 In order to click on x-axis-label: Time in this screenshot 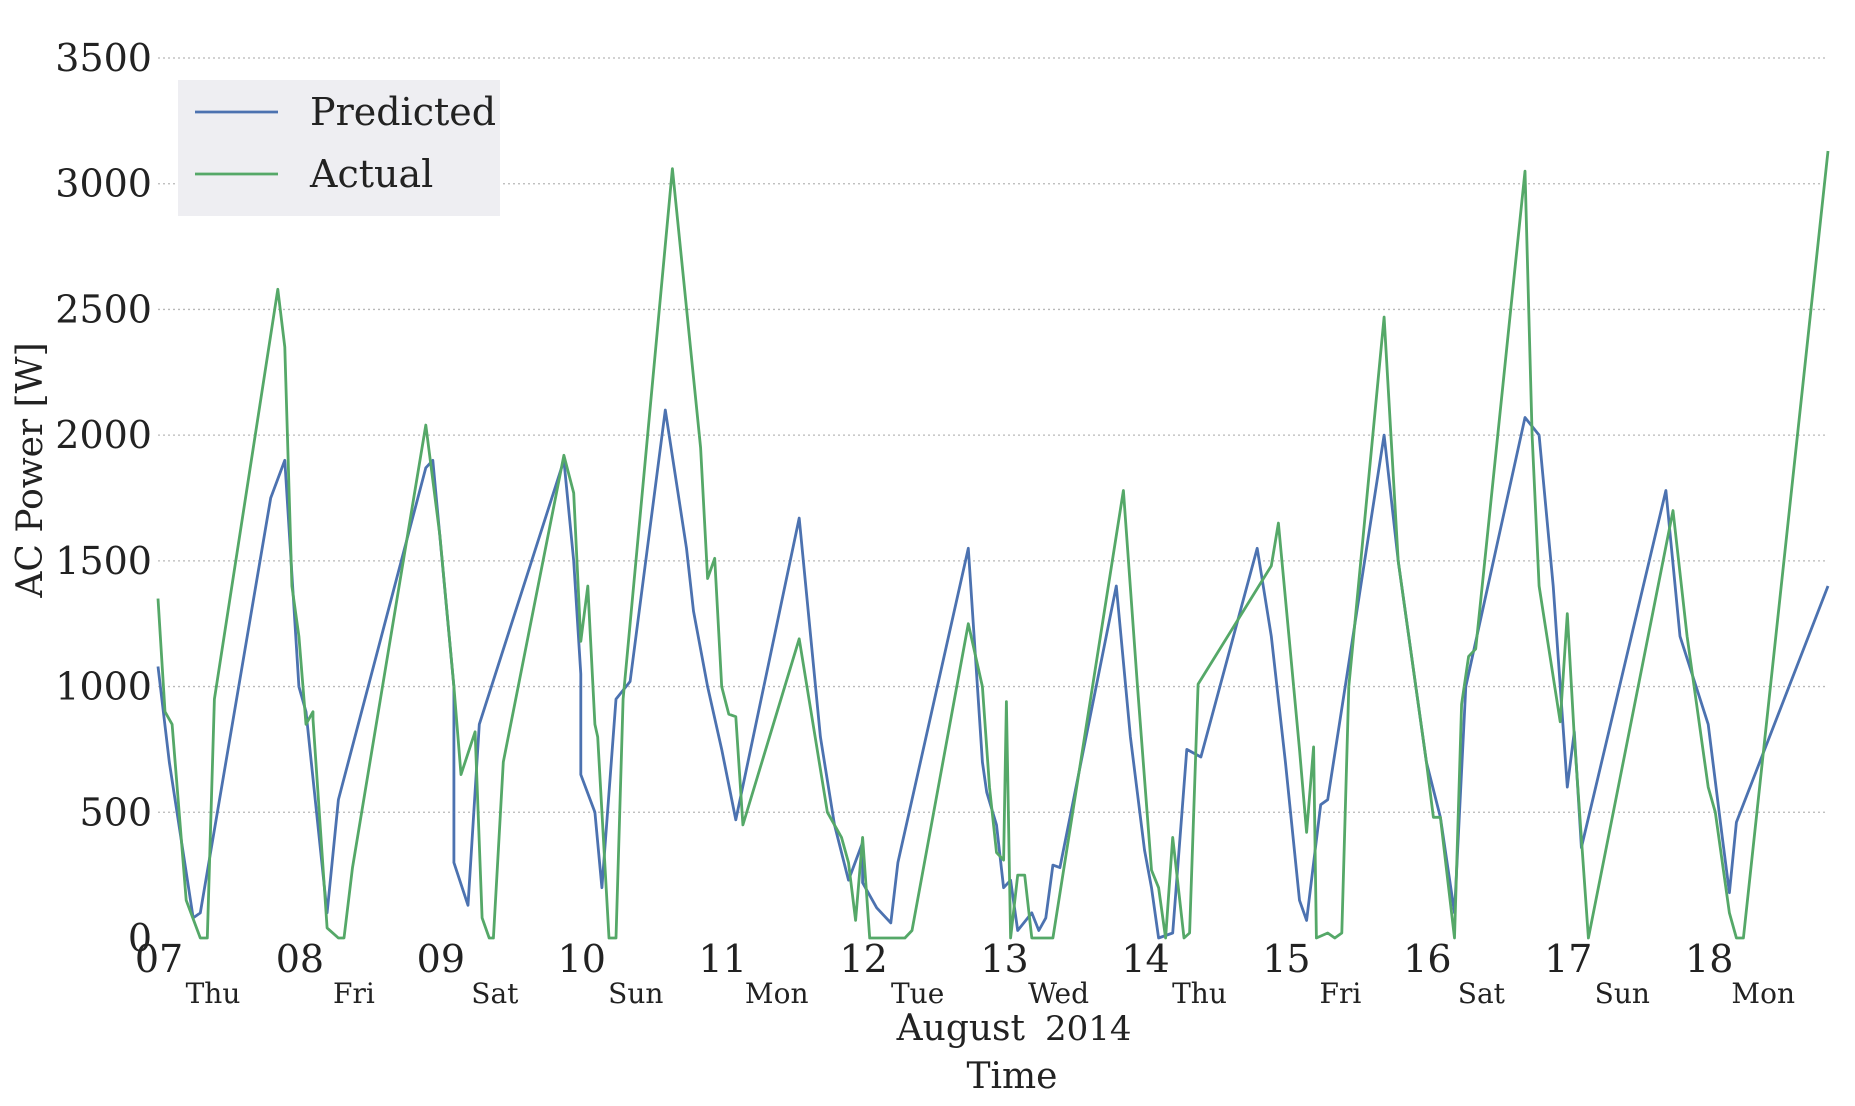, I will do `click(1012, 1076)`.